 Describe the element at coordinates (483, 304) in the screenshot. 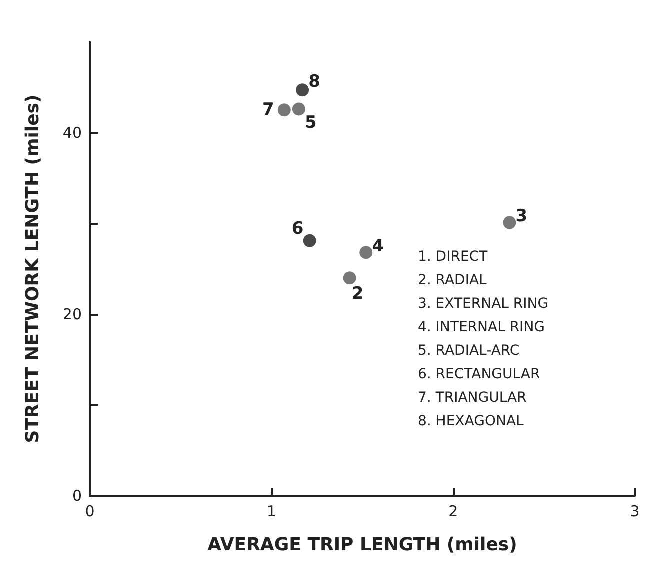

I see `annotation: 3. EXTERNAL RING` at that location.